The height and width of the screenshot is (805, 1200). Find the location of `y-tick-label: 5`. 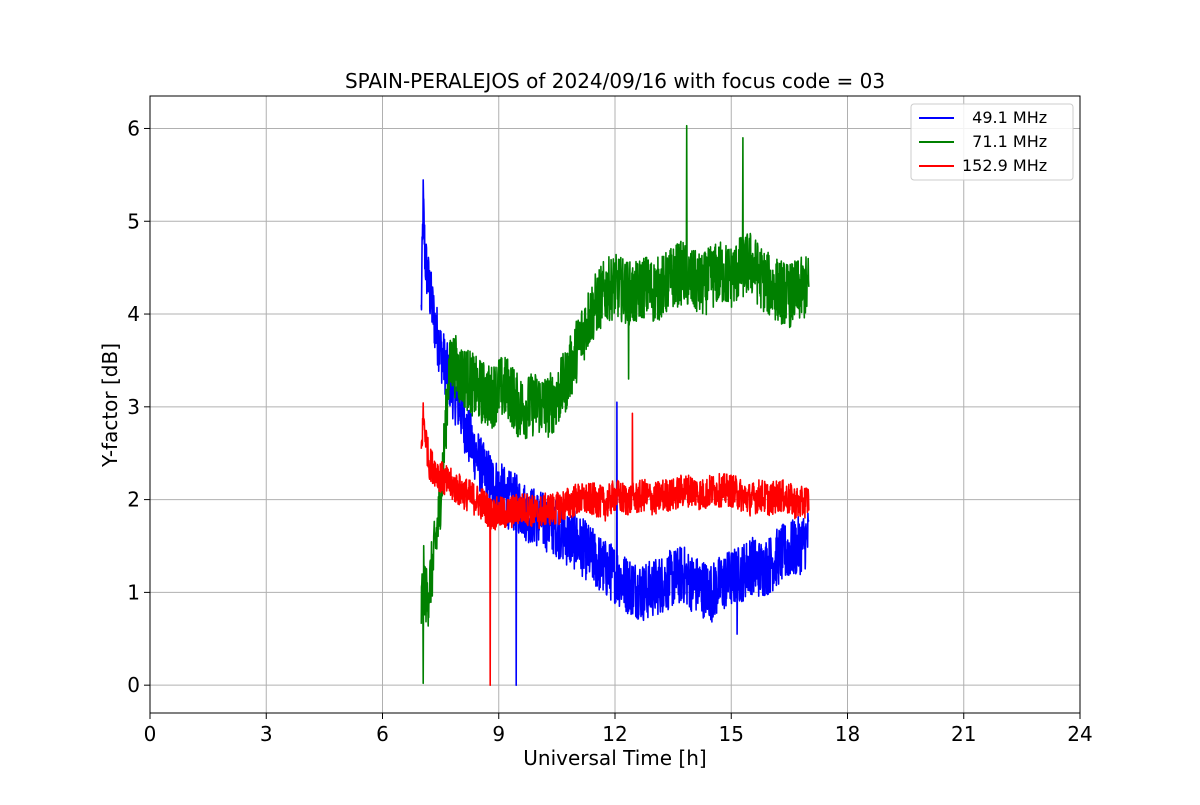

y-tick-label: 5 is located at coordinates (133, 221).